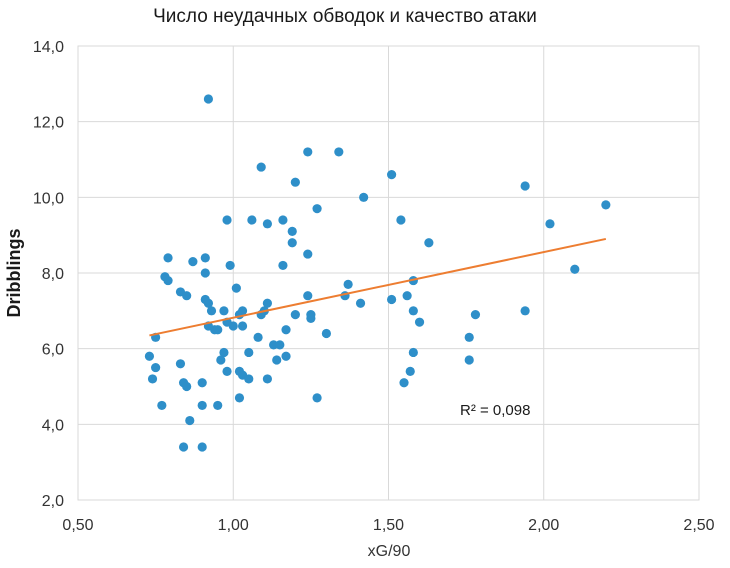  What do you see at coordinates (698, 525) in the screenshot?
I see `x-tick-label: 2,50` at bounding box center [698, 525].